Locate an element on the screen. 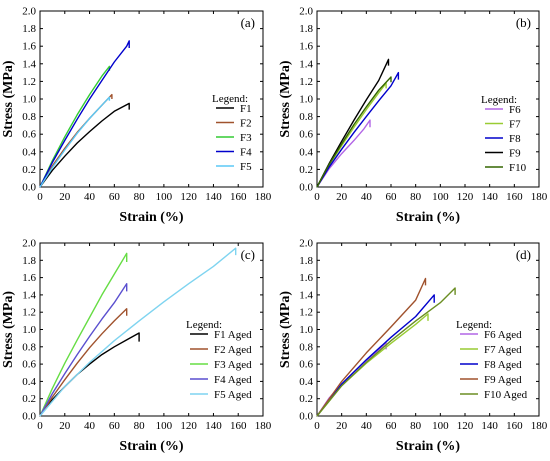 The width and height of the screenshot is (550, 461). series-line-f9-aged is located at coordinates (371, 347).